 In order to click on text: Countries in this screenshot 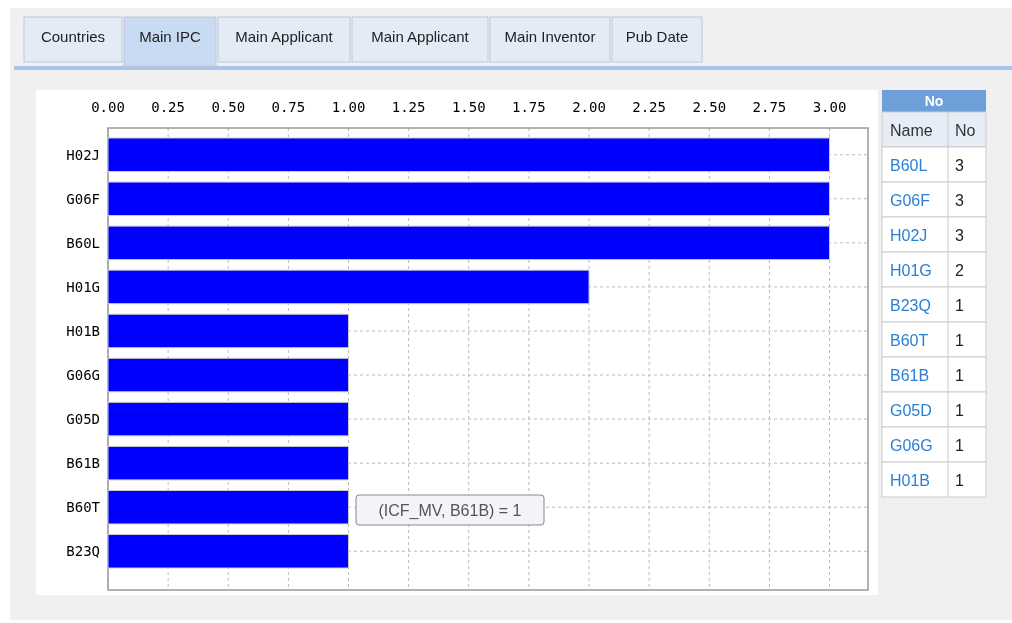, I will do `click(73, 36)`.